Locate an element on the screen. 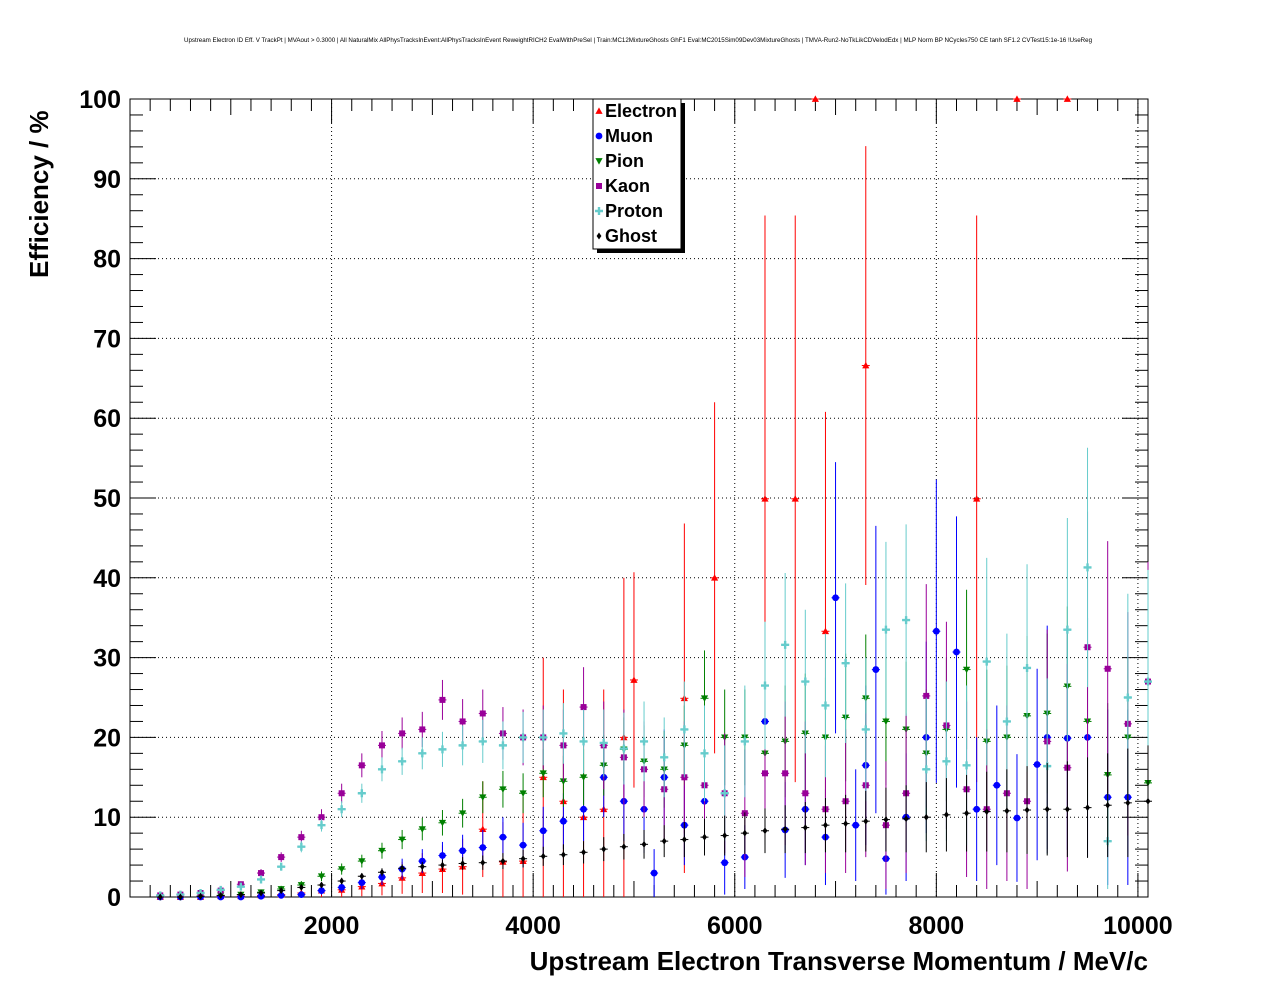 This screenshot has height=996, width=1276. y-tick-label: 0 is located at coordinates (114, 898).